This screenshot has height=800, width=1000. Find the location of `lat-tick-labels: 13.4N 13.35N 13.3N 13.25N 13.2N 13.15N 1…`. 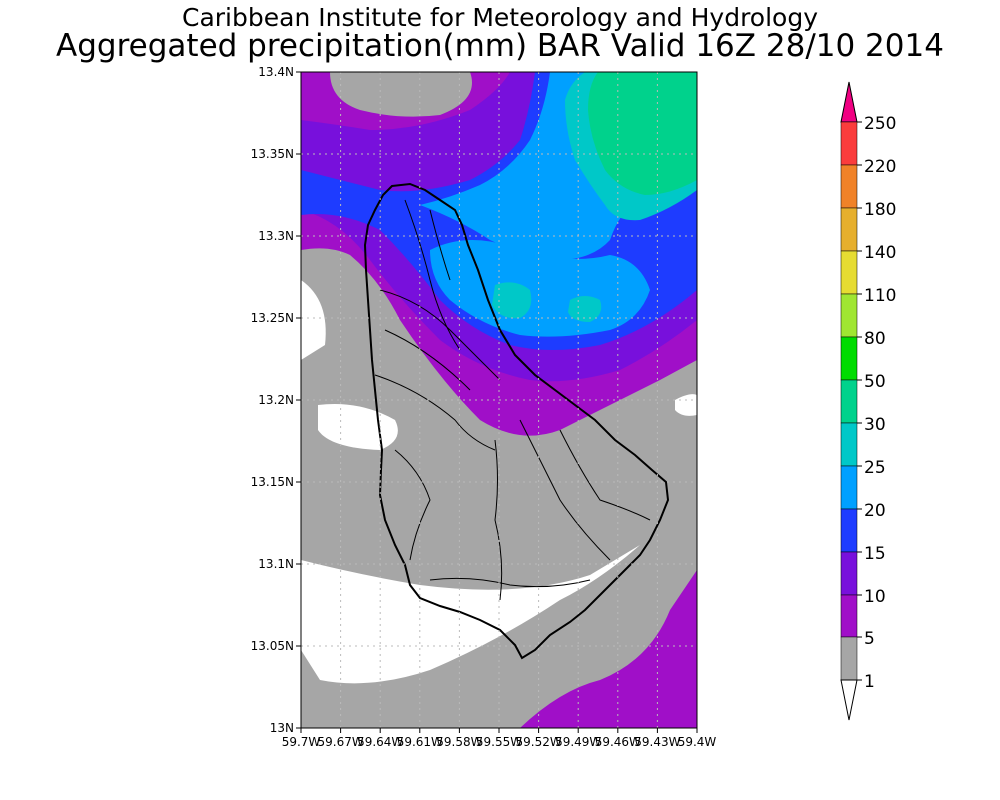

lat-tick-labels: 13.4N 13.35N 13.3N 13.25N 13.2N 13.15N 1… is located at coordinates (272, 400).